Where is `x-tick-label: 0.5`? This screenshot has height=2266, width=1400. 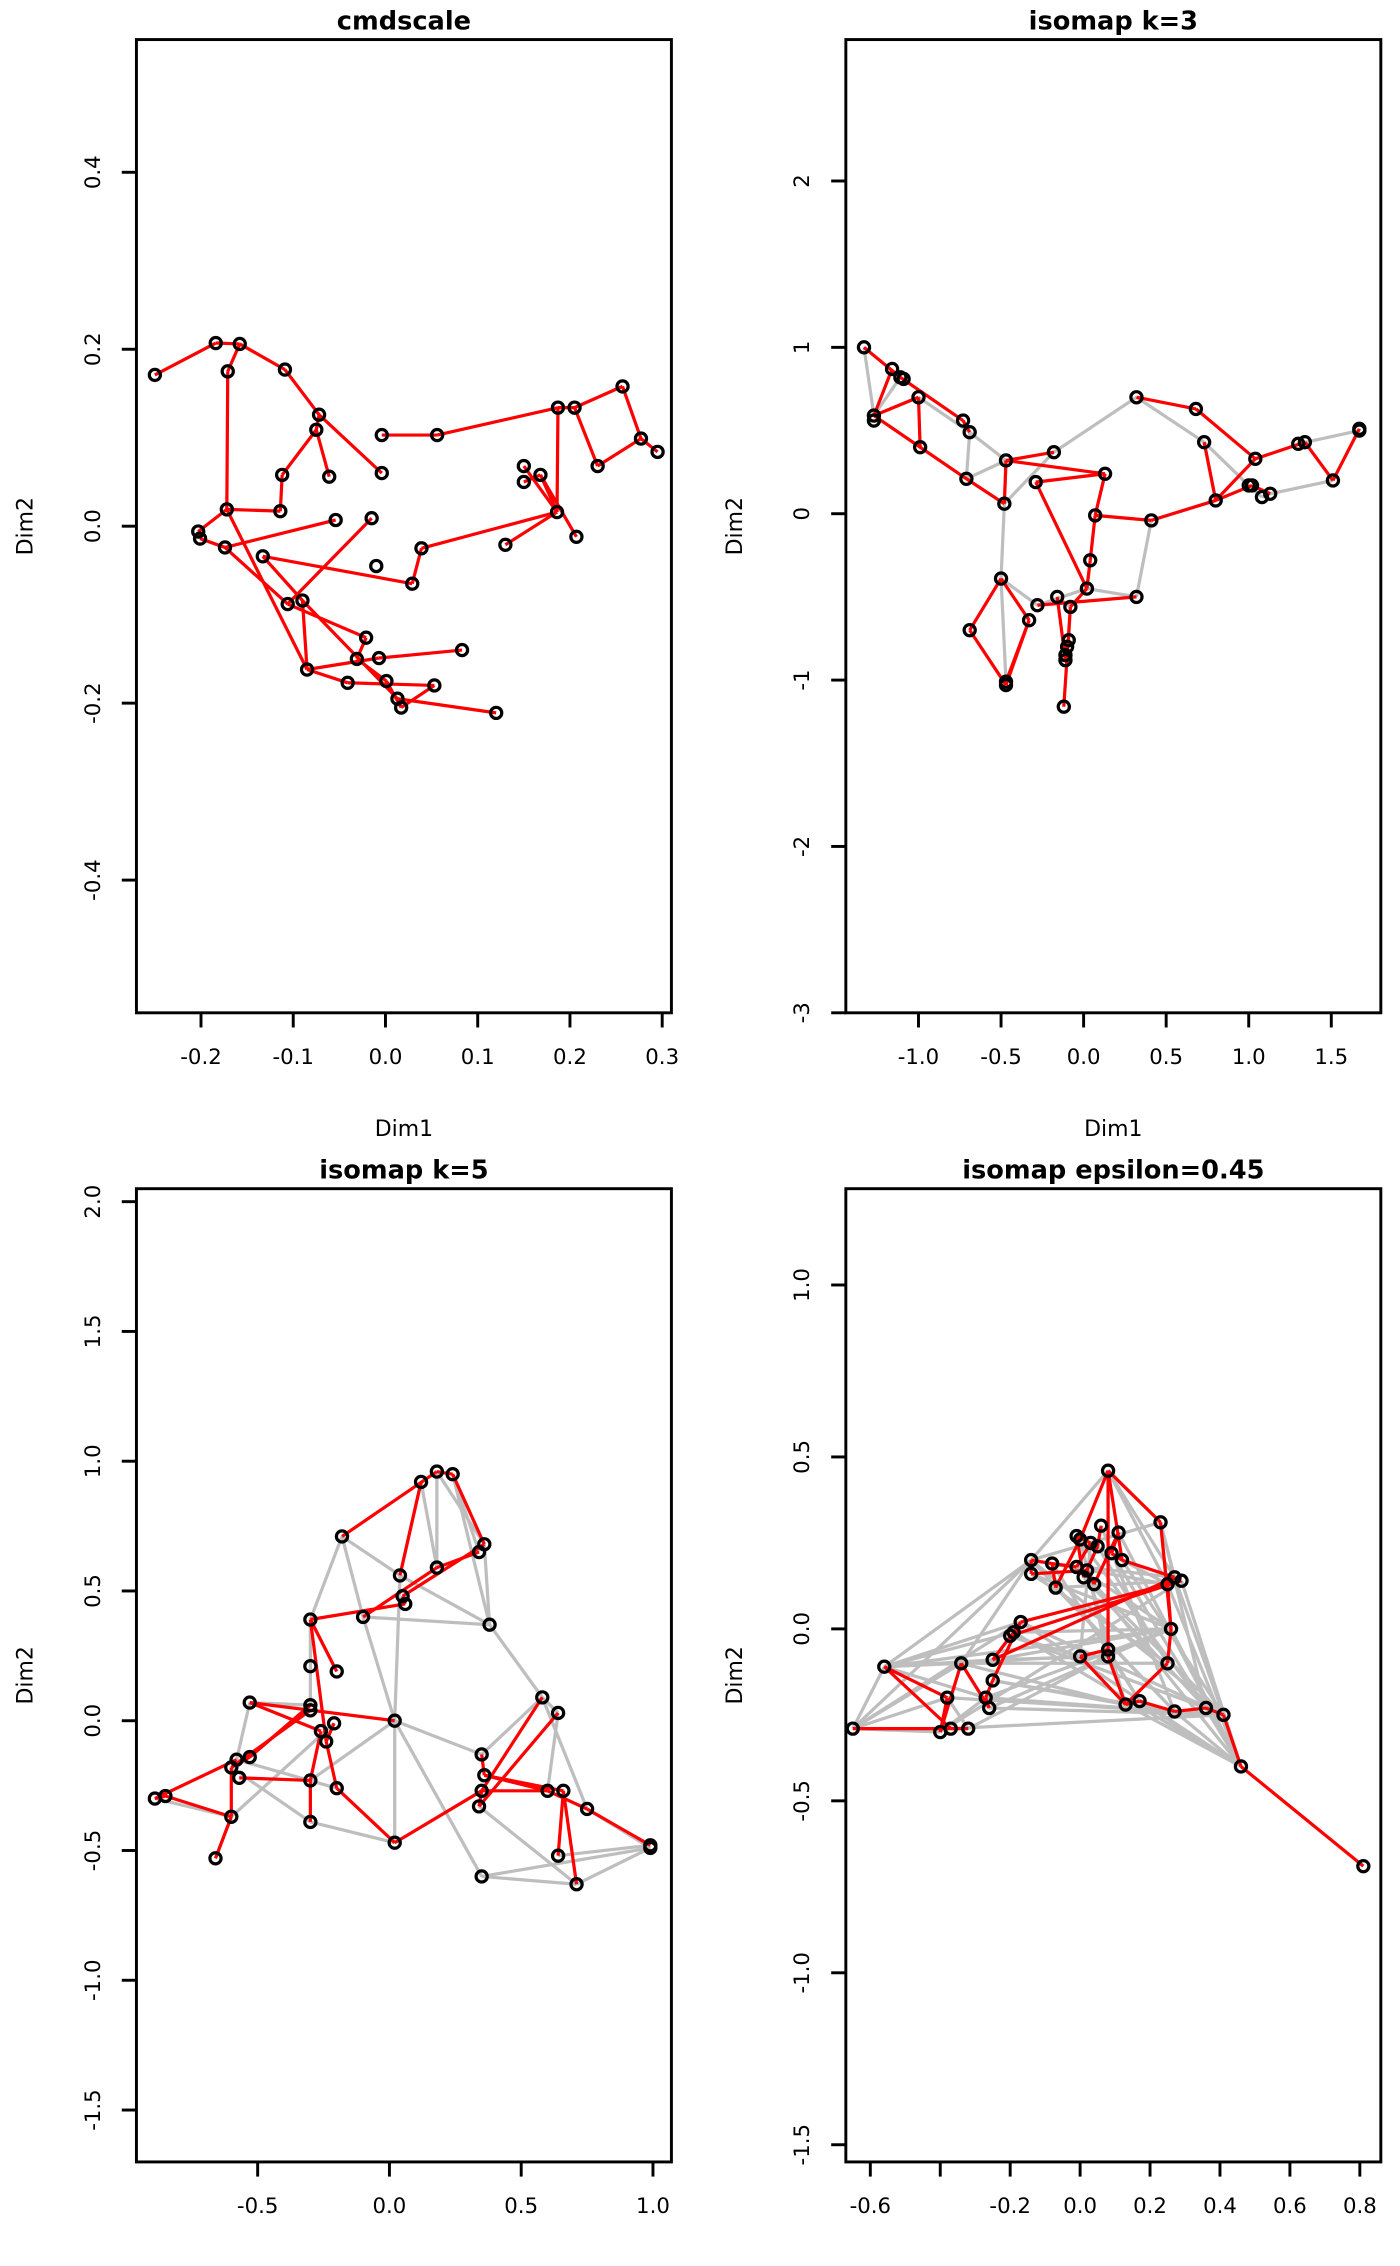 x-tick-label: 0.5 is located at coordinates (521, 2206).